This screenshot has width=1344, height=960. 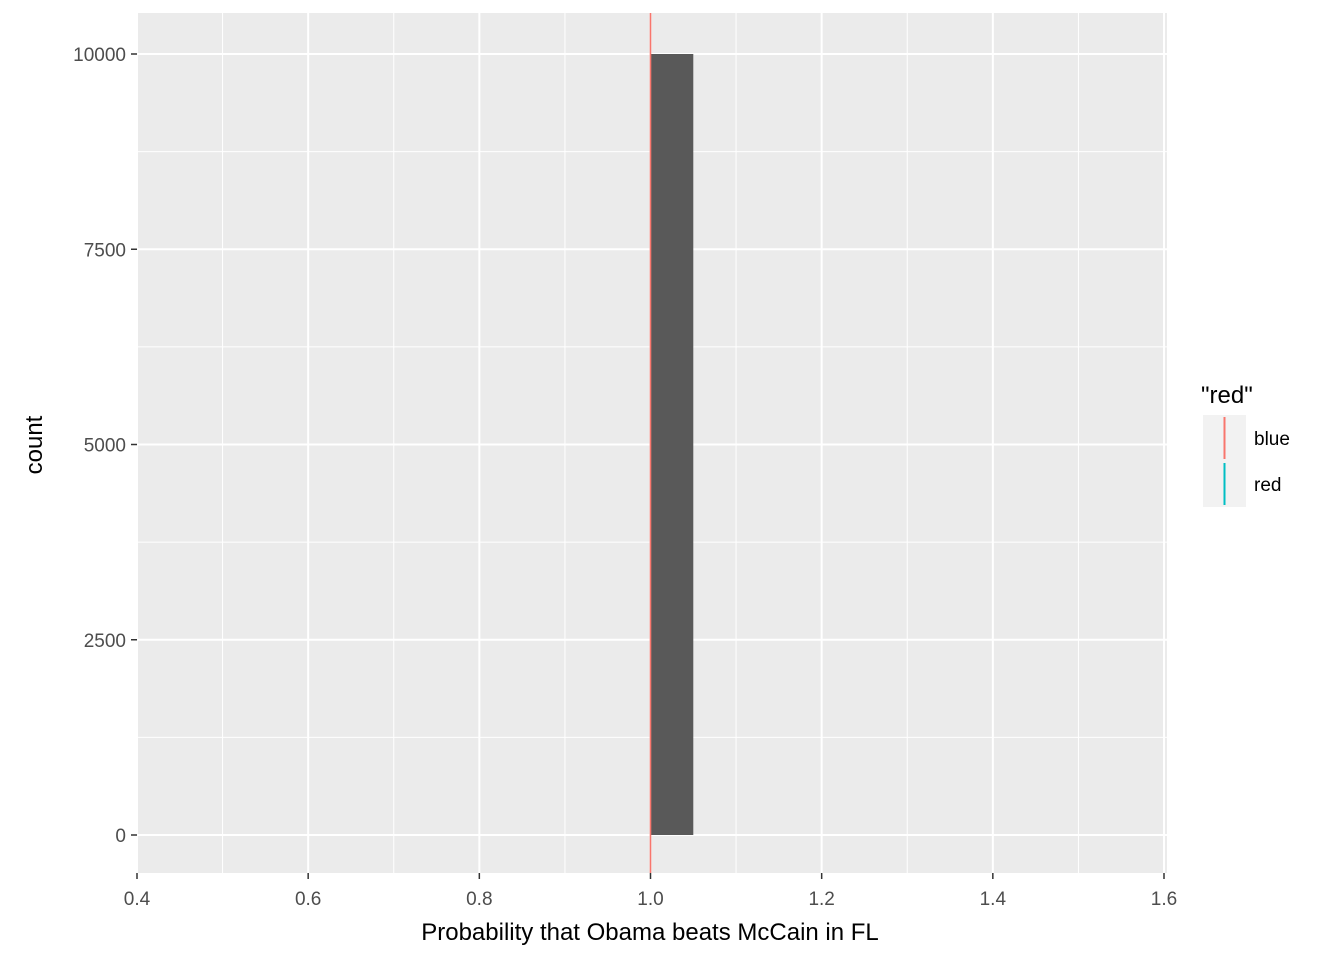 I want to click on y-axis: 0 2500 5000 7500 10000, so click(x=105, y=446).